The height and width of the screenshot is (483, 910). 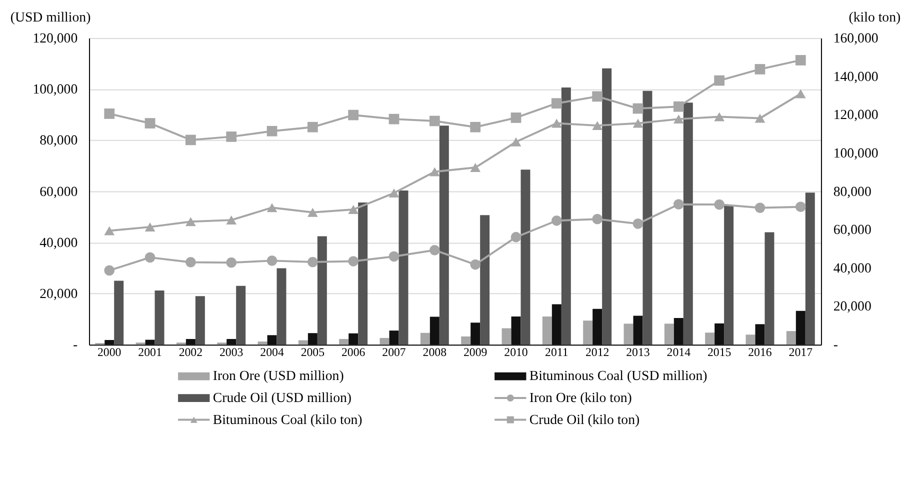 What do you see at coordinates (597, 351) in the screenshot?
I see `x-tick-label: 2012` at bounding box center [597, 351].